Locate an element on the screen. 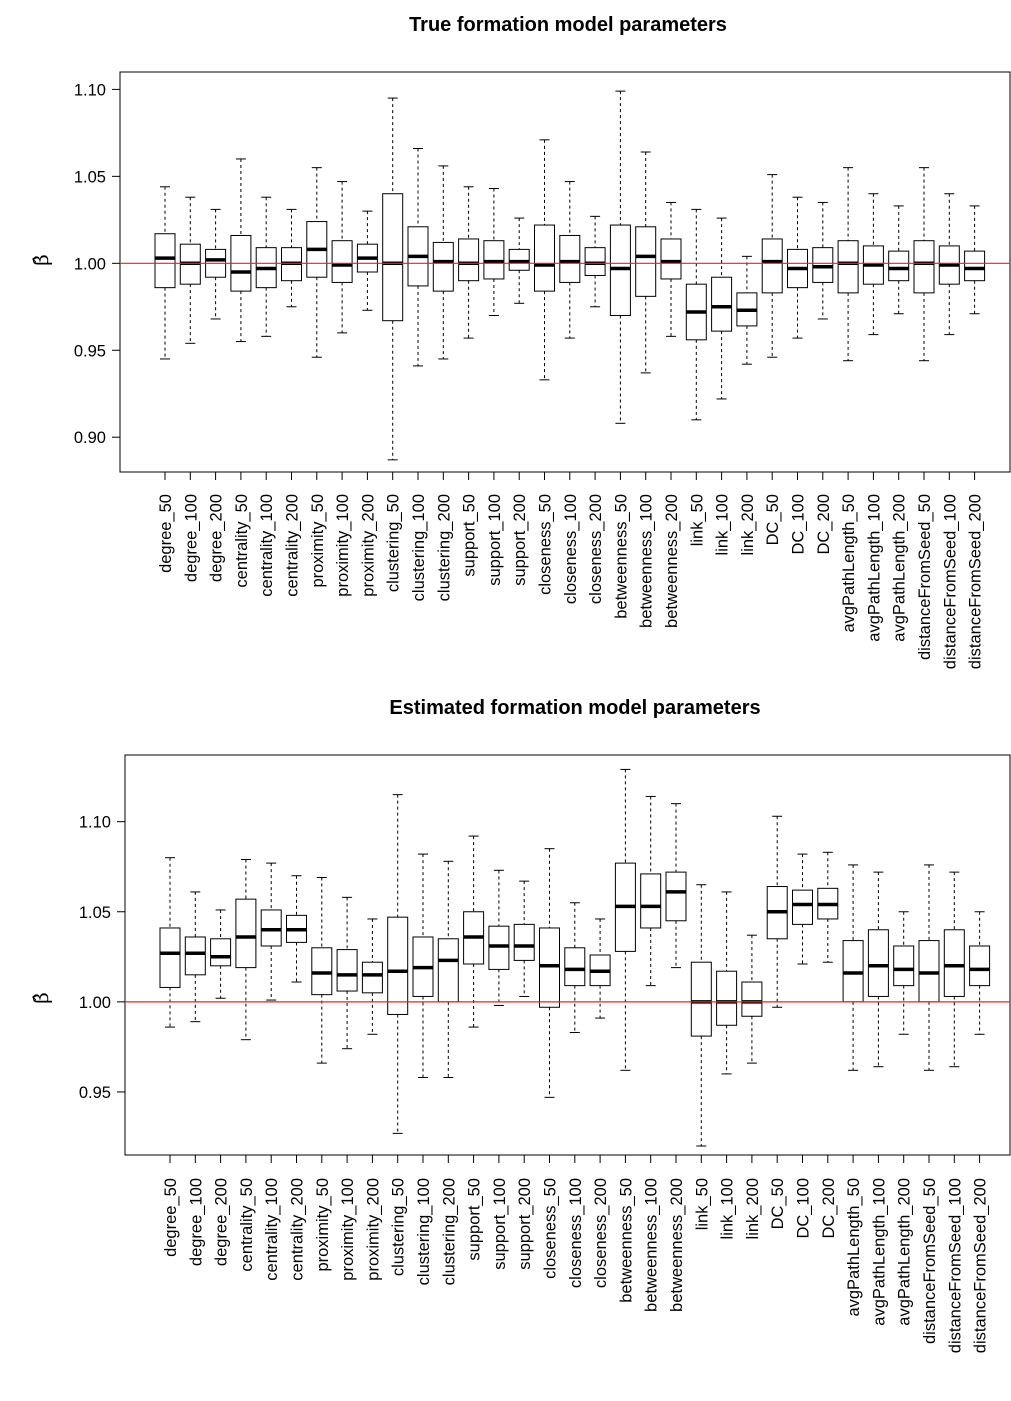 The height and width of the screenshot is (1401, 1011). x-tick-label: link_200 is located at coordinates (753, 1208).